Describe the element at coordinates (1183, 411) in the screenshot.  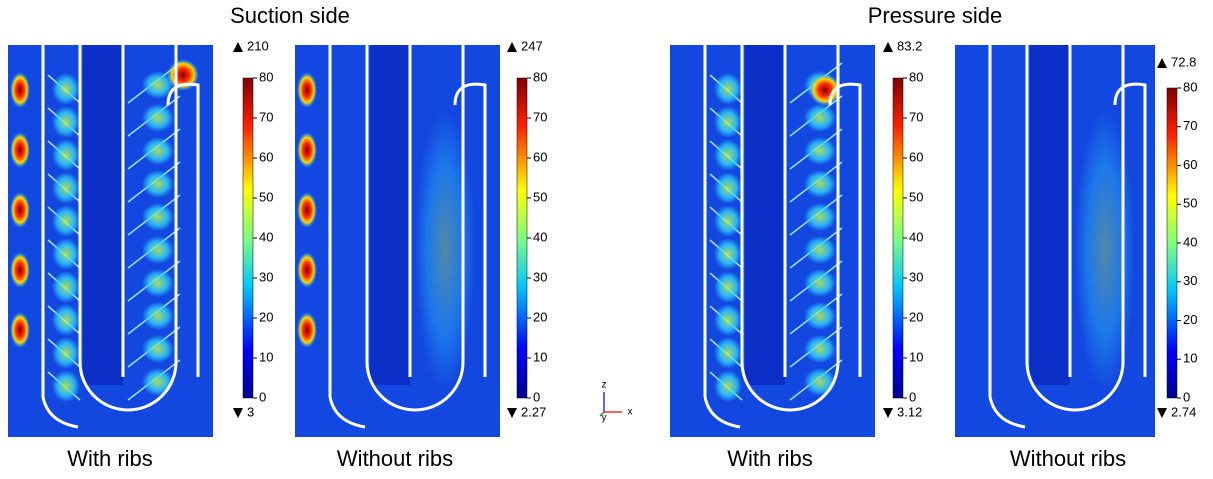
I see `min-label: 2.74` at that location.